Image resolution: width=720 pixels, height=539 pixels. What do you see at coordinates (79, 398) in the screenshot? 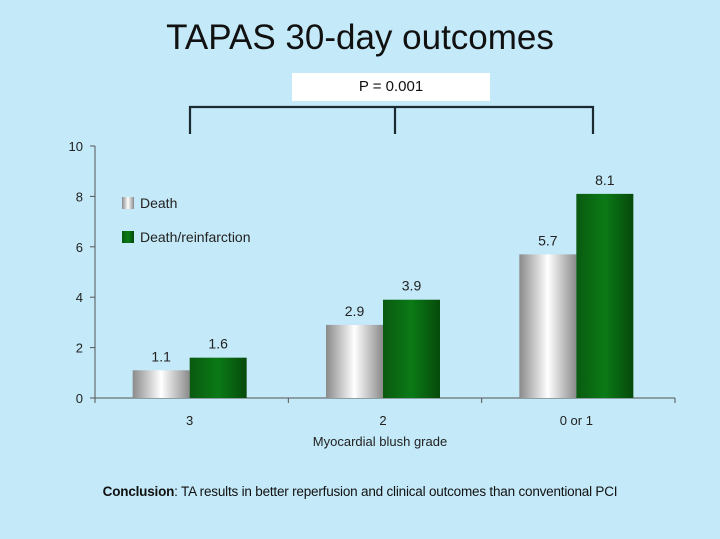
I see `y-tick-label: 0` at bounding box center [79, 398].